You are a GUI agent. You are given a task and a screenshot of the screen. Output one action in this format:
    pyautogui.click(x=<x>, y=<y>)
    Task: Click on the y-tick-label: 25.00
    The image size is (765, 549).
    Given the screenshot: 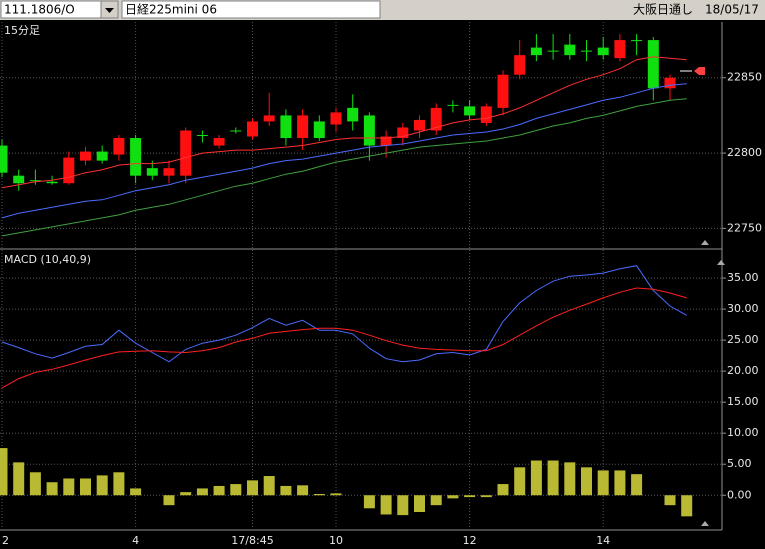 What is the action you would take?
    pyautogui.click(x=743, y=339)
    